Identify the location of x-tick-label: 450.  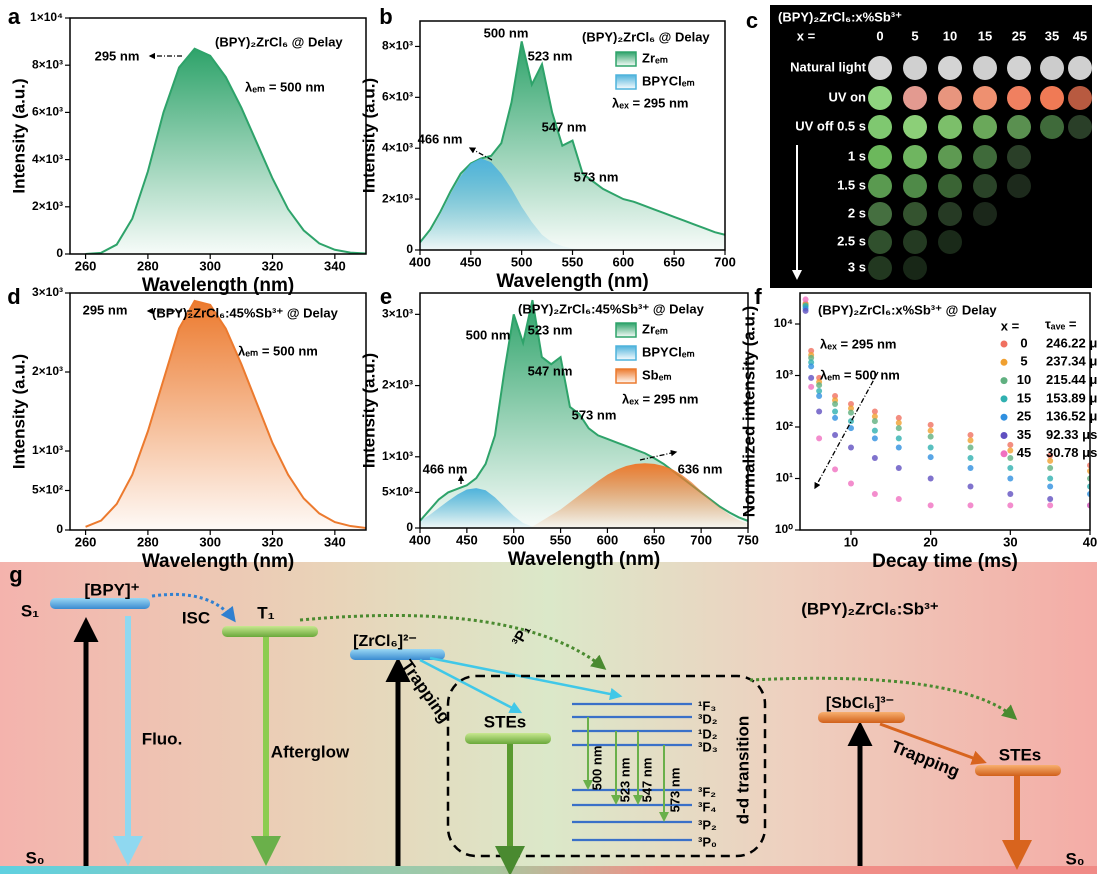
(467, 539).